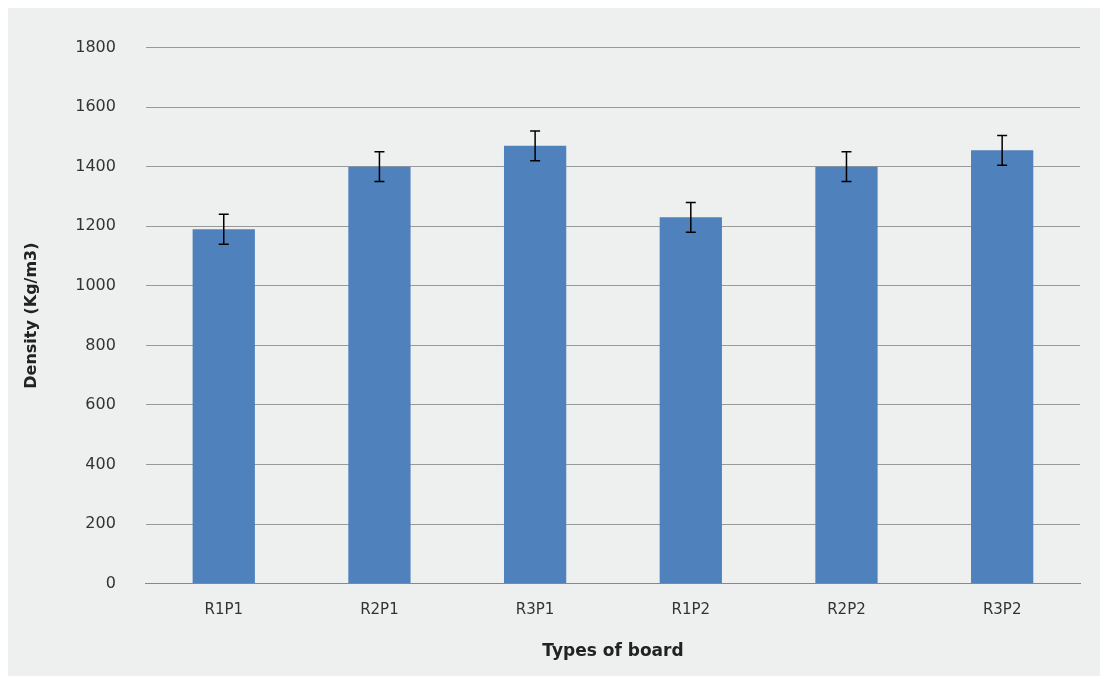 Image resolution: width=1108 pixels, height=684 pixels. I want to click on y-tick-label: 600, so click(100, 404).